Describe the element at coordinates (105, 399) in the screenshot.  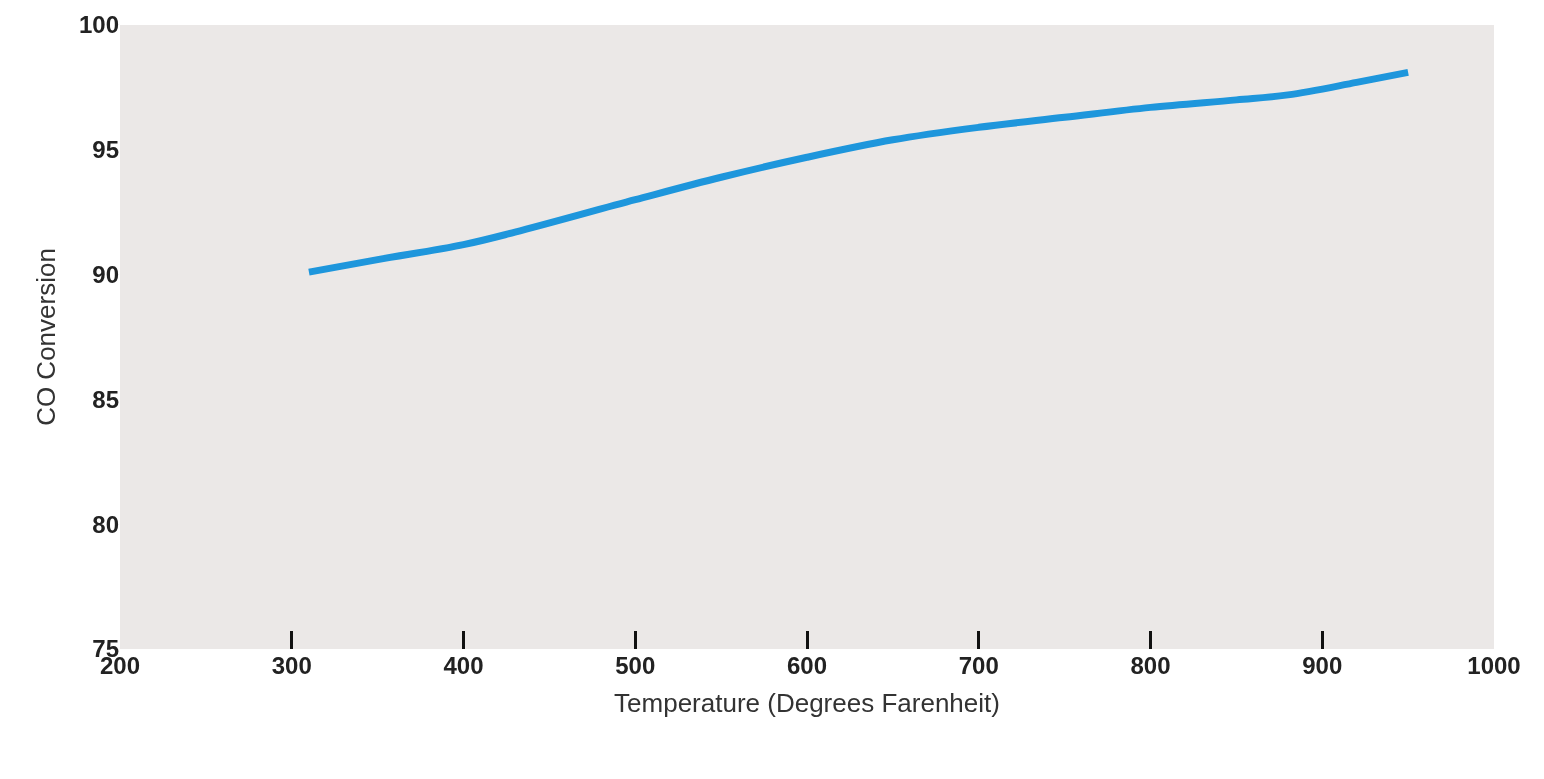
I see `y-tick-label: 85` at that location.